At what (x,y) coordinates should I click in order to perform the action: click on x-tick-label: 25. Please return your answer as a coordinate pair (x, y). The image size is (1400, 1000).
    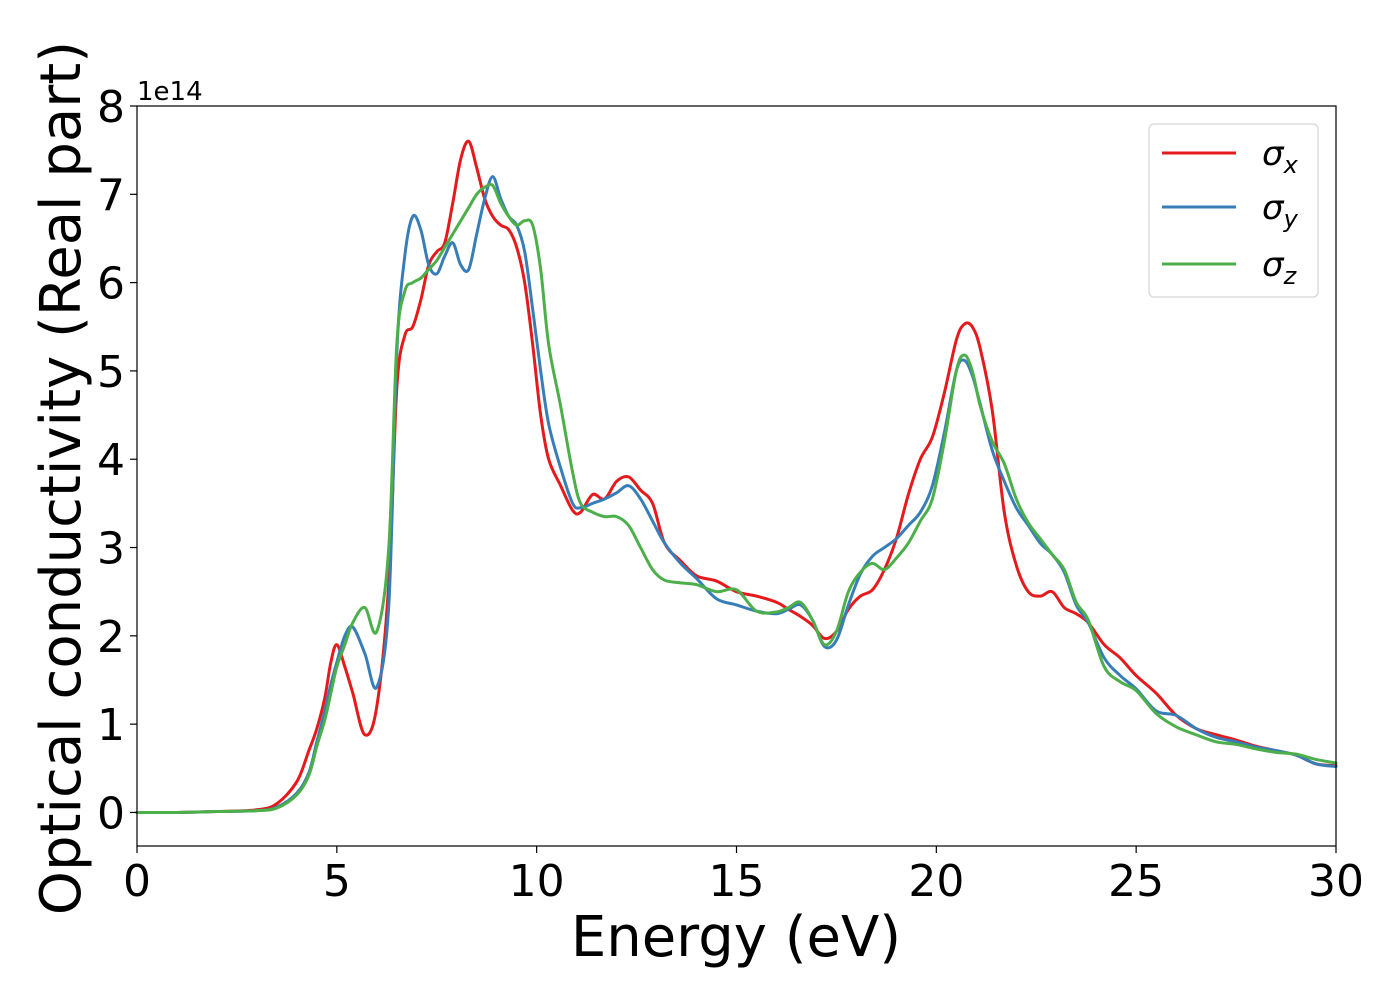
    Looking at the image, I should click on (1136, 881).